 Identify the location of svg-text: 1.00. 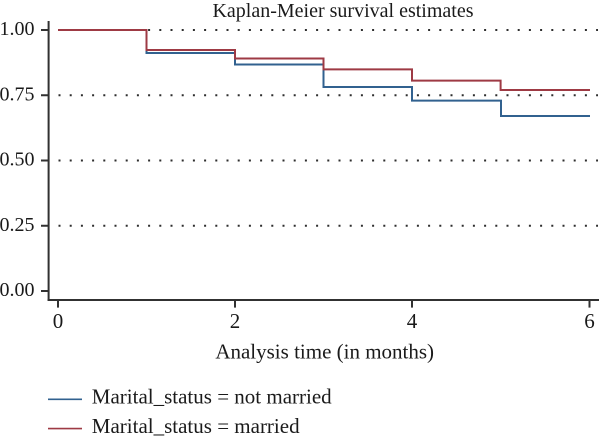
(17, 29).